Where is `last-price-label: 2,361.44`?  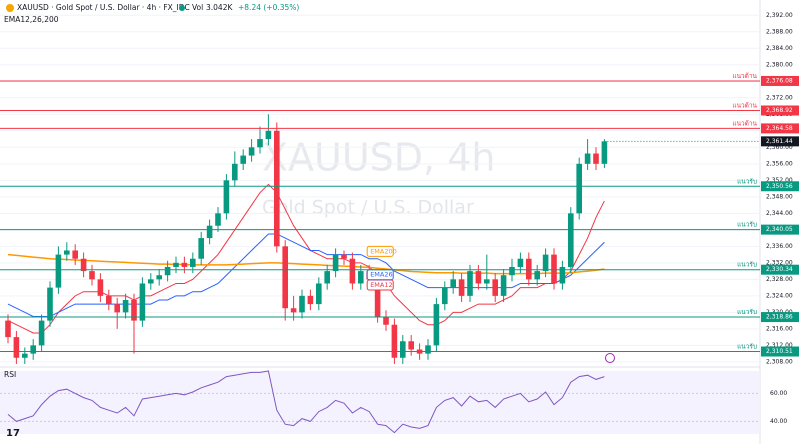 last-price-label: 2,361.44 is located at coordinates (779, 141).